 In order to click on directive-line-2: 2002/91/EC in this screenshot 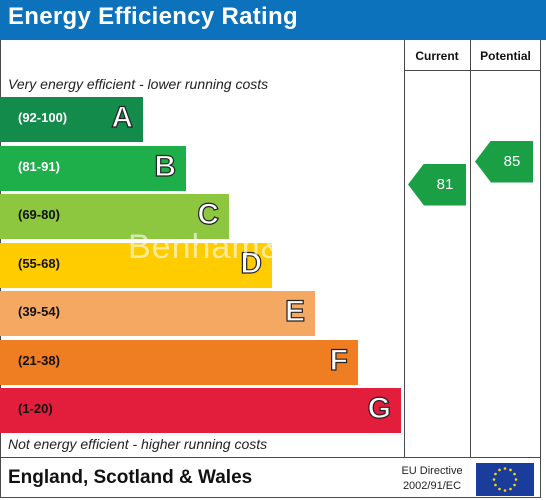, I will do `click(432, 486)`.